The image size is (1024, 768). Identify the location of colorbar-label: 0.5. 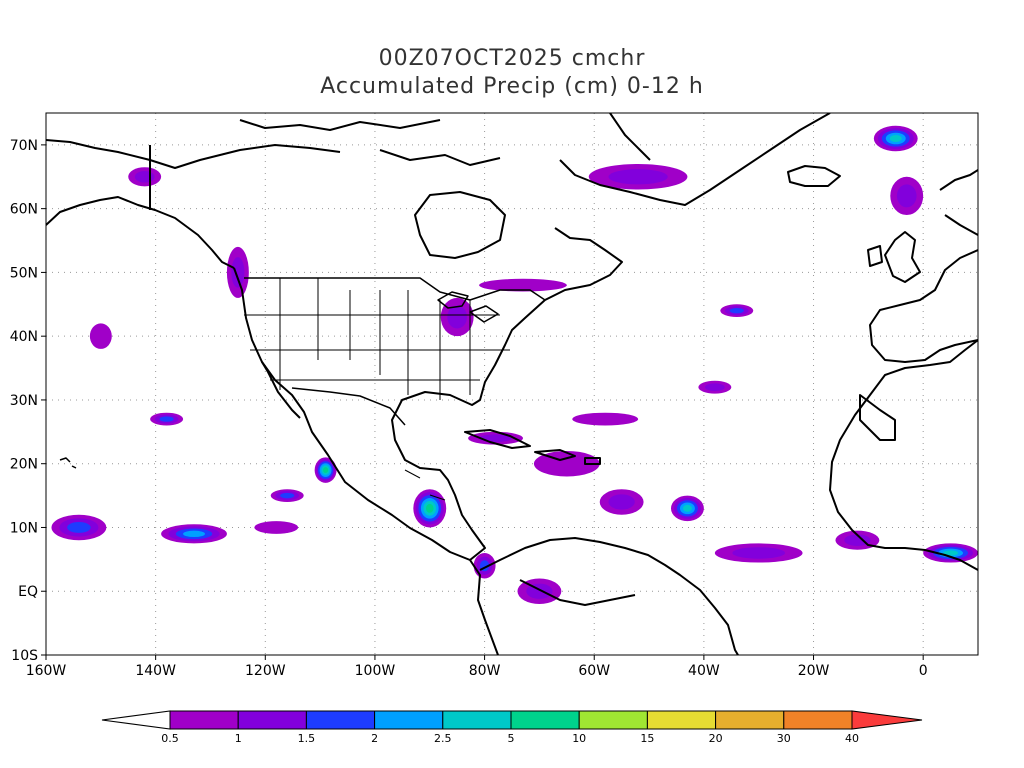
(170, 738).